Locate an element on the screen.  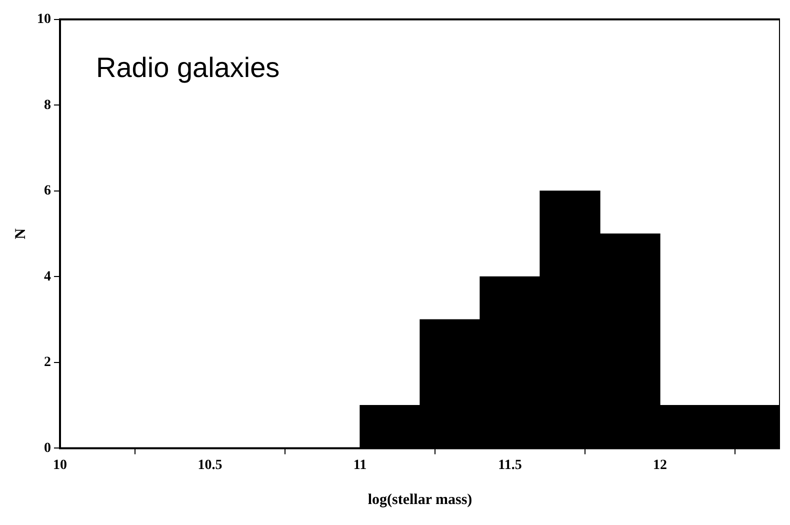
y-tick-label: 6 is located at coordinates (47, 191).